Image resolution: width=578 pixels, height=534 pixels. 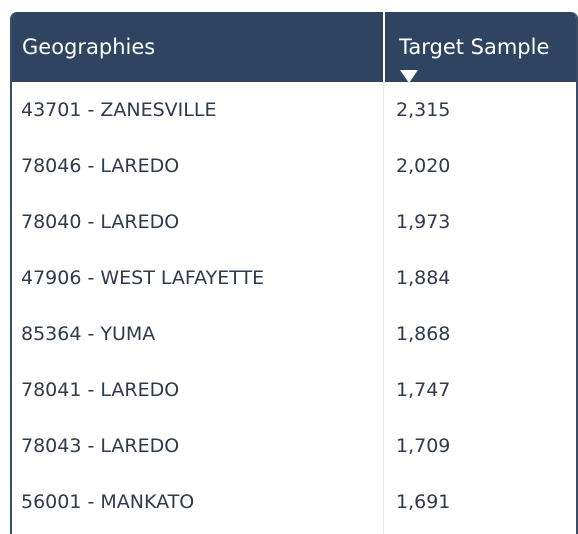 I want to click on target-sample-cell: 1,868, so click(x=423, y=334).